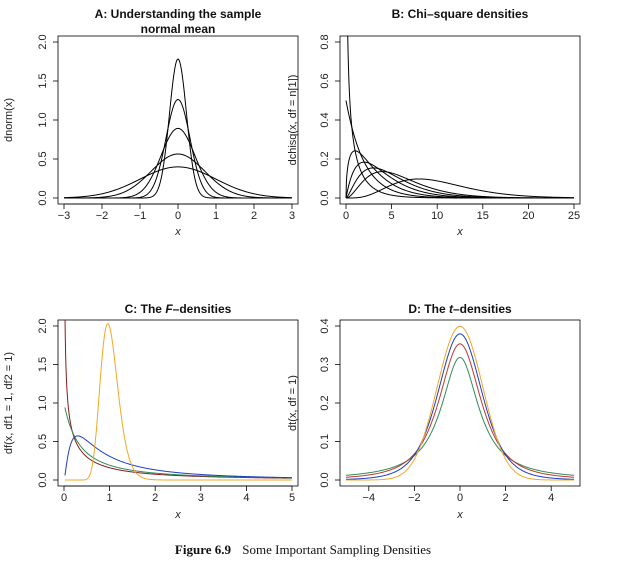 The height and width of the screenshot is (561, 638). I want to click on caption-label: Figure 6.9, so click(203, 549).